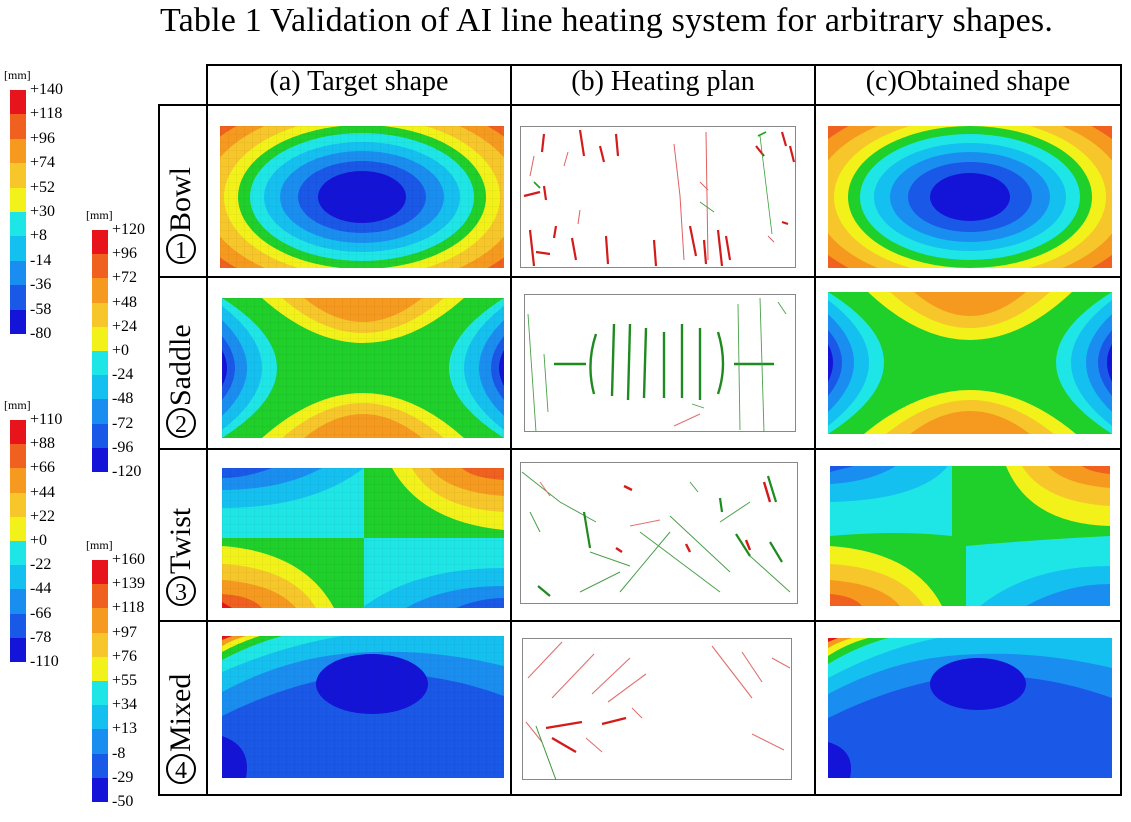 The height and width of the screenshot is (822, 1131). Describe the element at coordinates (125, 705) in the screenshot. I see `colorbar-label: +34` at that location.